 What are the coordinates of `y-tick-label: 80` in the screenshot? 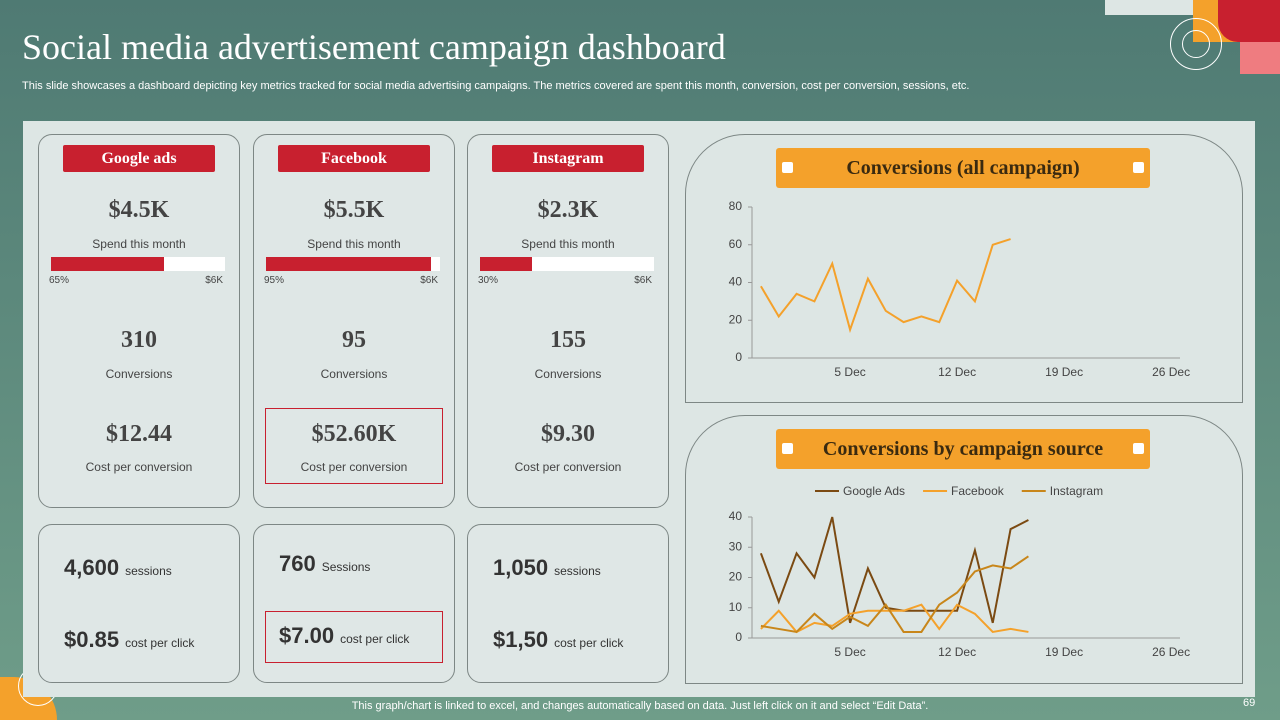 It's located at (736, 206).